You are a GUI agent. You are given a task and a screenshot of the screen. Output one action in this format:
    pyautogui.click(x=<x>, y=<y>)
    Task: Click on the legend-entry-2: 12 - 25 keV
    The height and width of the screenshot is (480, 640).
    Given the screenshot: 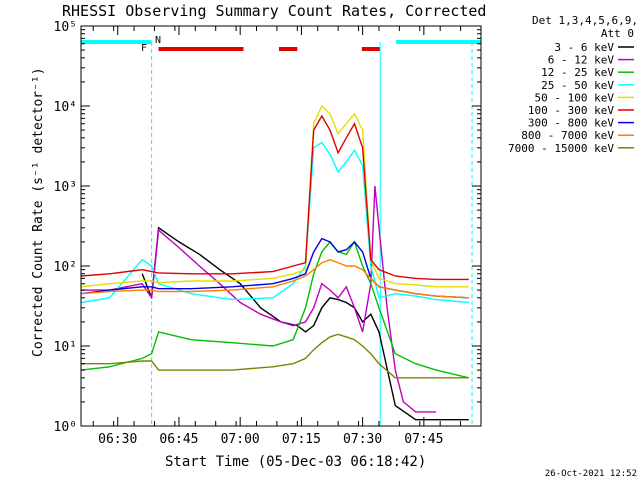 What is the action you would take?
    pyautogui.click(x=577, y=72)
    